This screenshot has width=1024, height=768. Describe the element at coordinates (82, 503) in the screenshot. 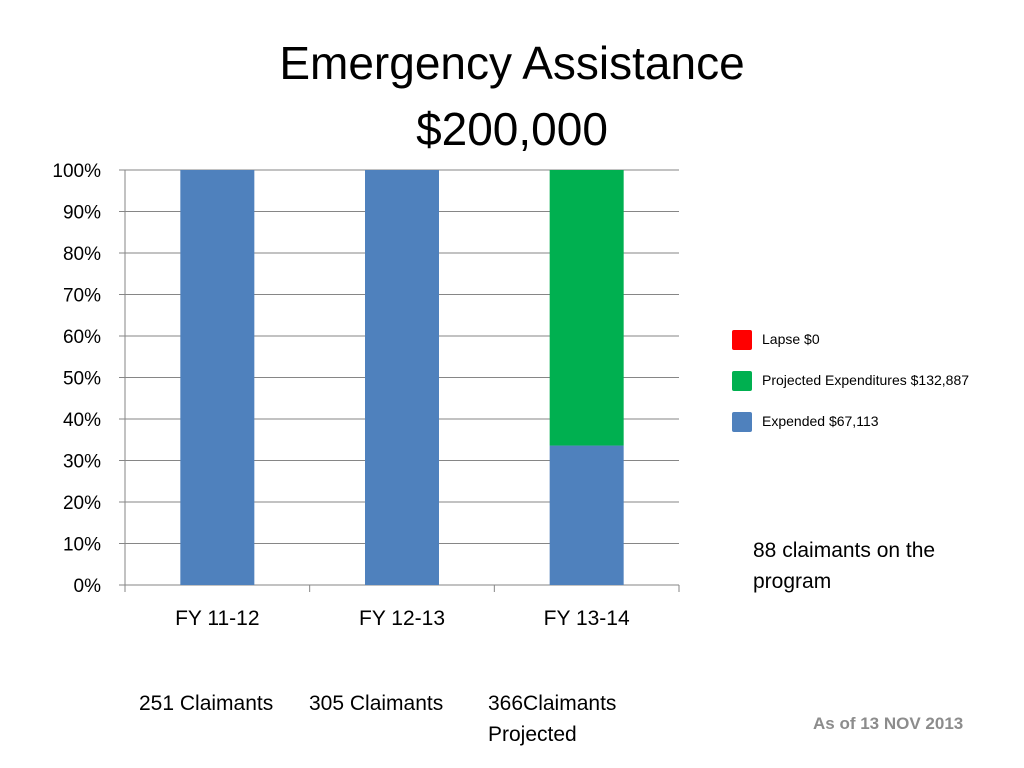

I see `y-tick-label: 20%` at that location.